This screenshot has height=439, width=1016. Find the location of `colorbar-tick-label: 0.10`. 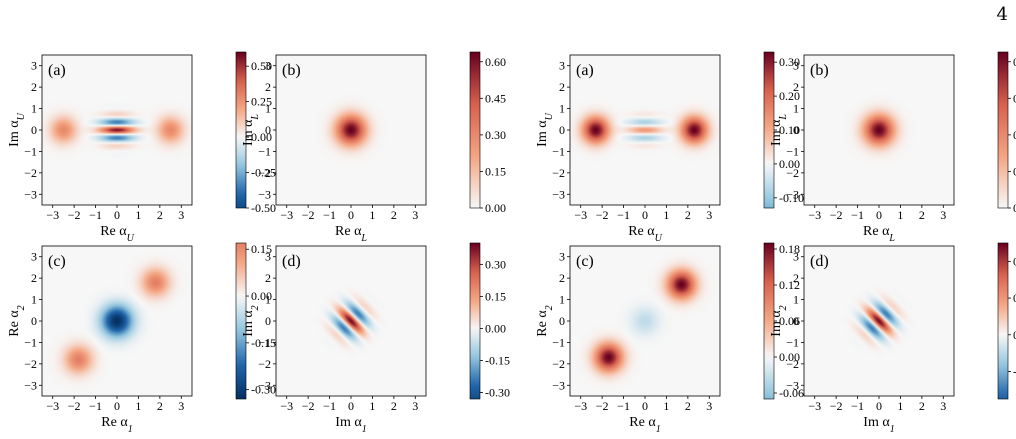

colorbar-tick-label: 0.10 is located at coordinates (789, 130).